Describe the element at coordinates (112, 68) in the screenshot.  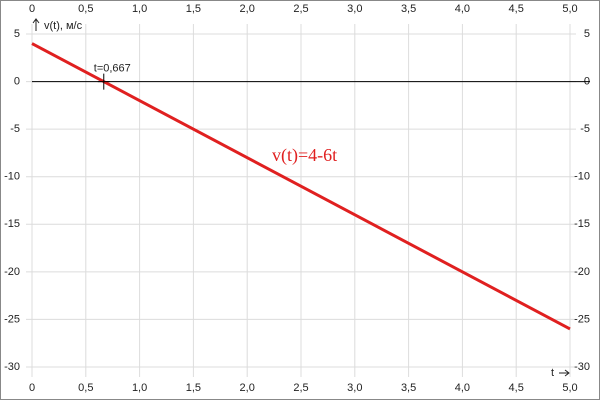
I see `annotation: t=0,667` at that location.